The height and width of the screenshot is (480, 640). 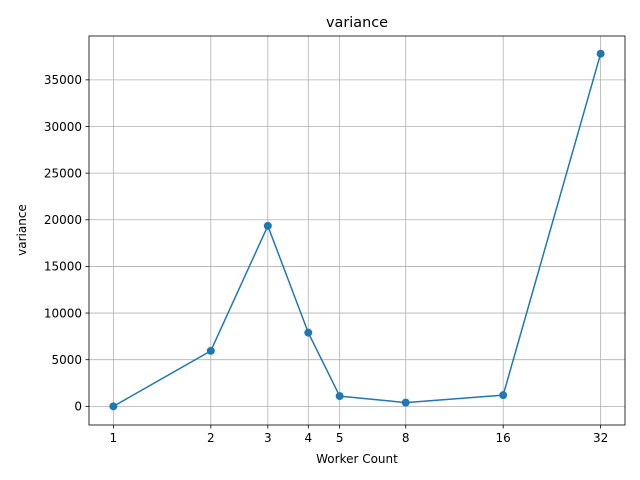 I want to click on y-tick-label: 15000, so click(x=63, y=267).